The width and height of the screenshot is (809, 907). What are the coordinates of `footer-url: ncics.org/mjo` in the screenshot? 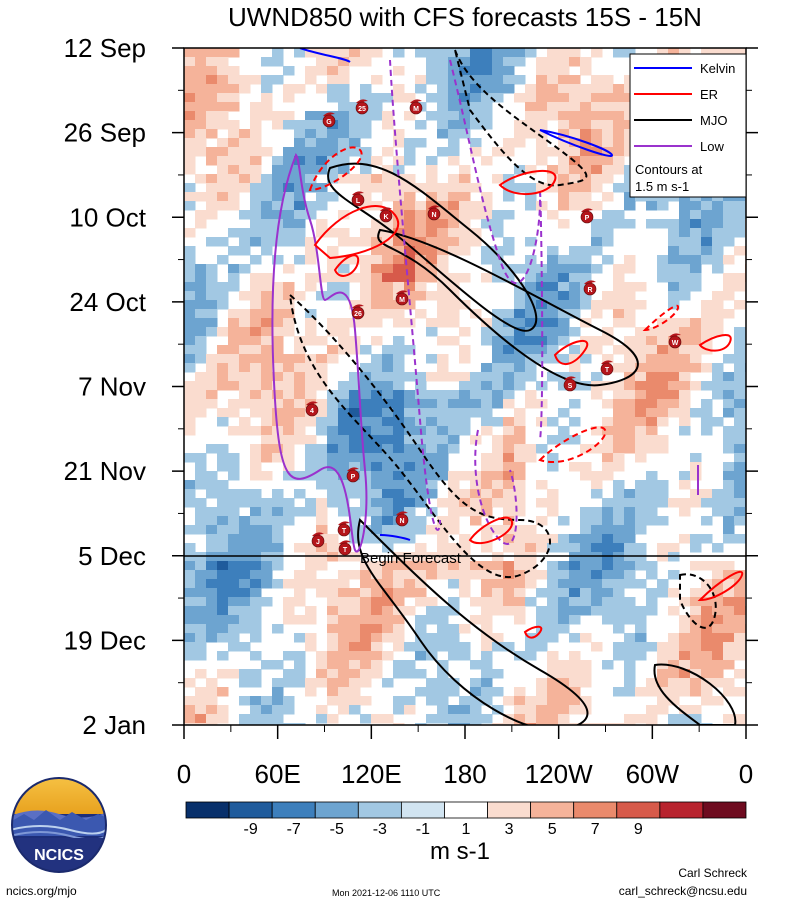 It's located at (41, 891).